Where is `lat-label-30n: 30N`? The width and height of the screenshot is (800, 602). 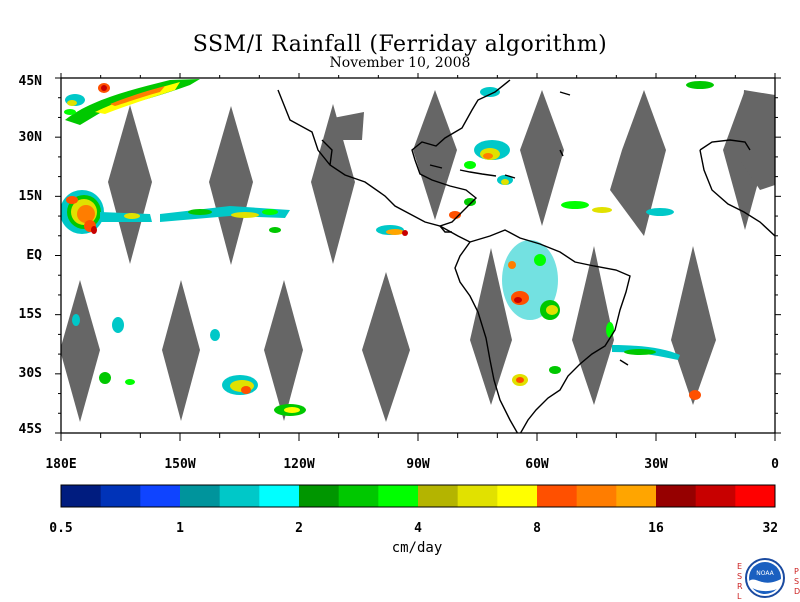
lat-label-30n: 30N is located at coordinates (30, 137).